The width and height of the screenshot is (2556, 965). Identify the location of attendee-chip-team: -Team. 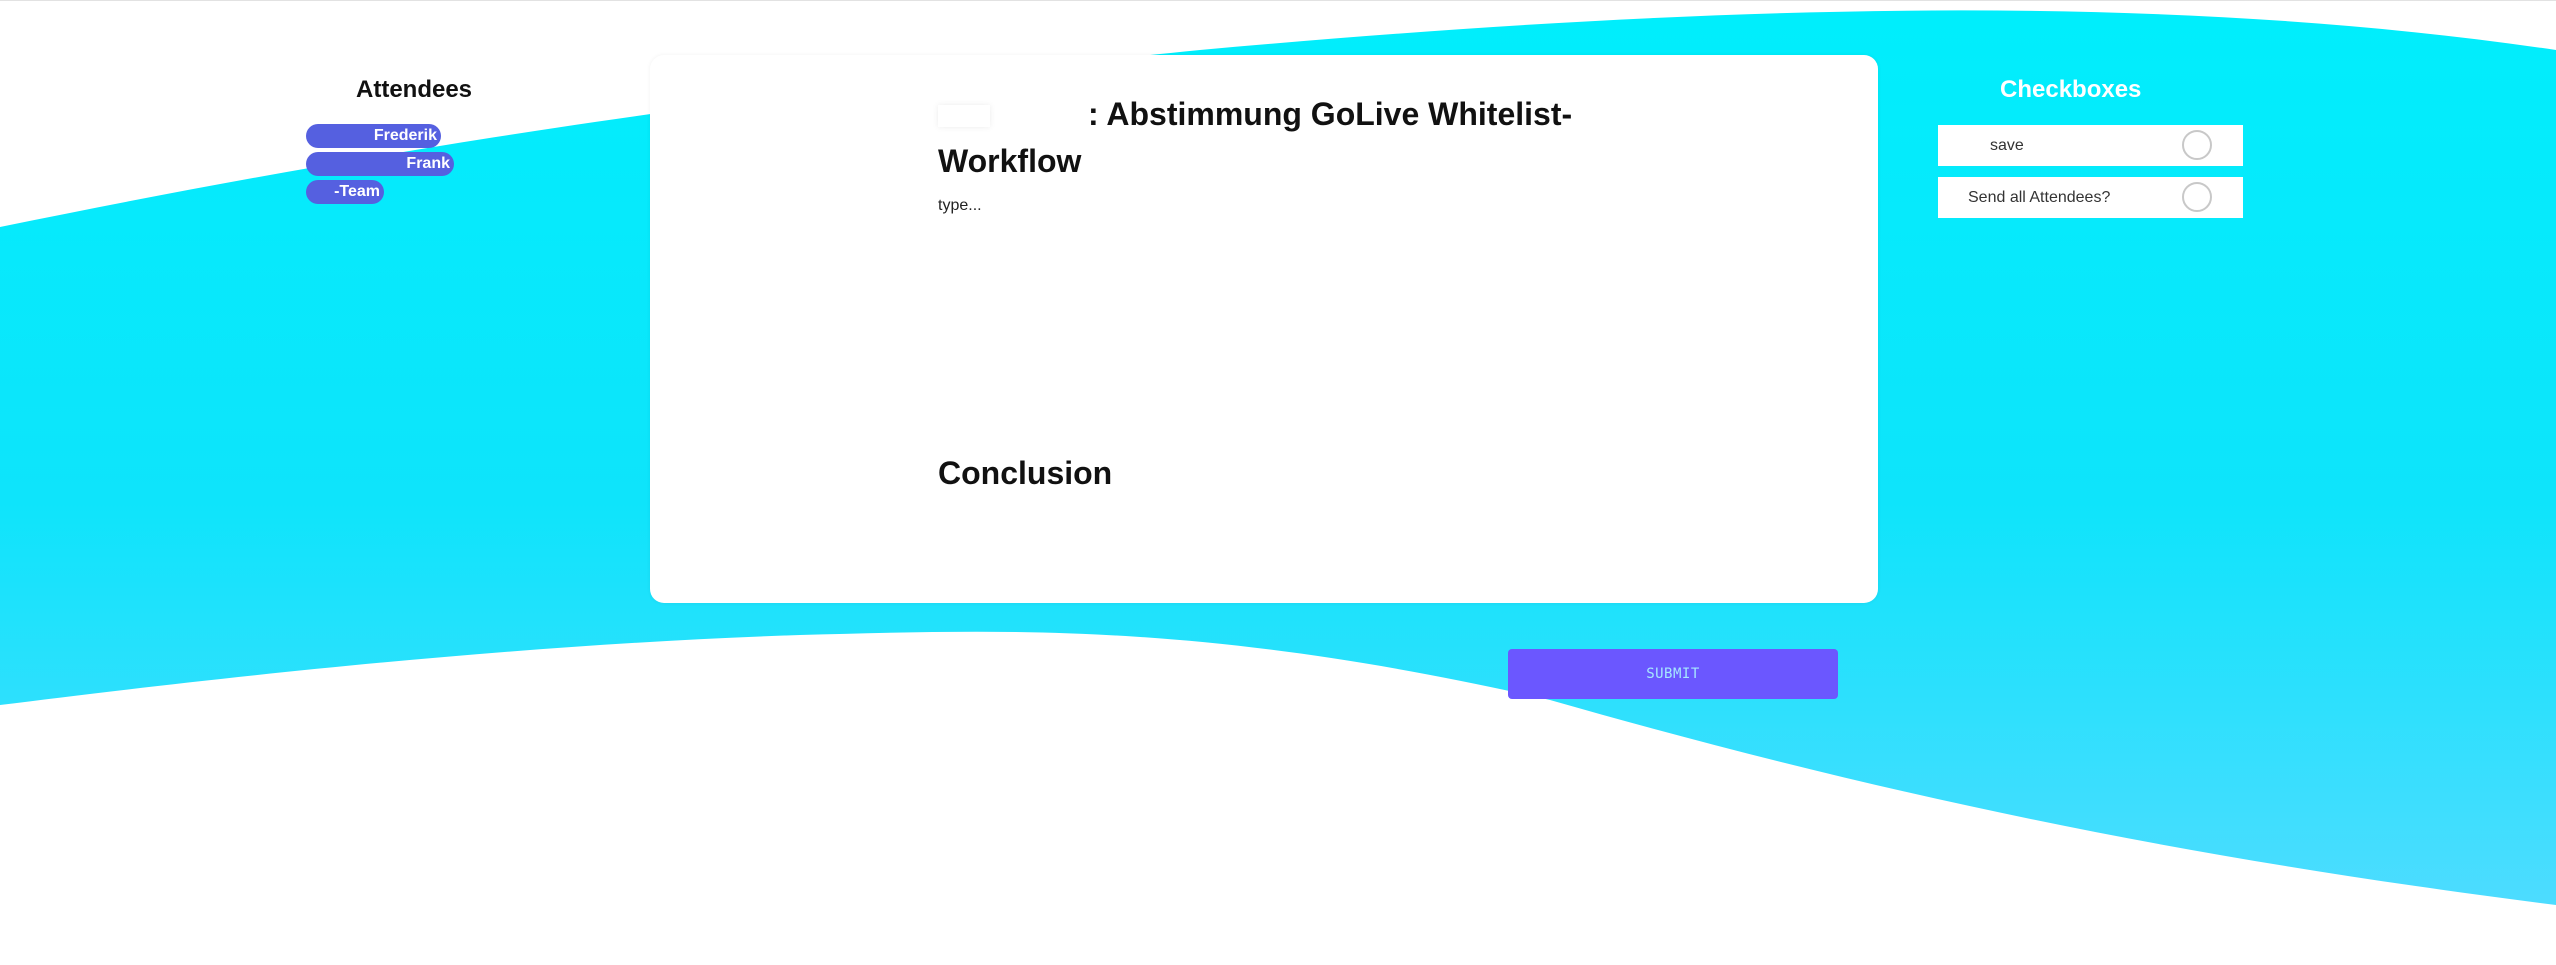
(345, 192).